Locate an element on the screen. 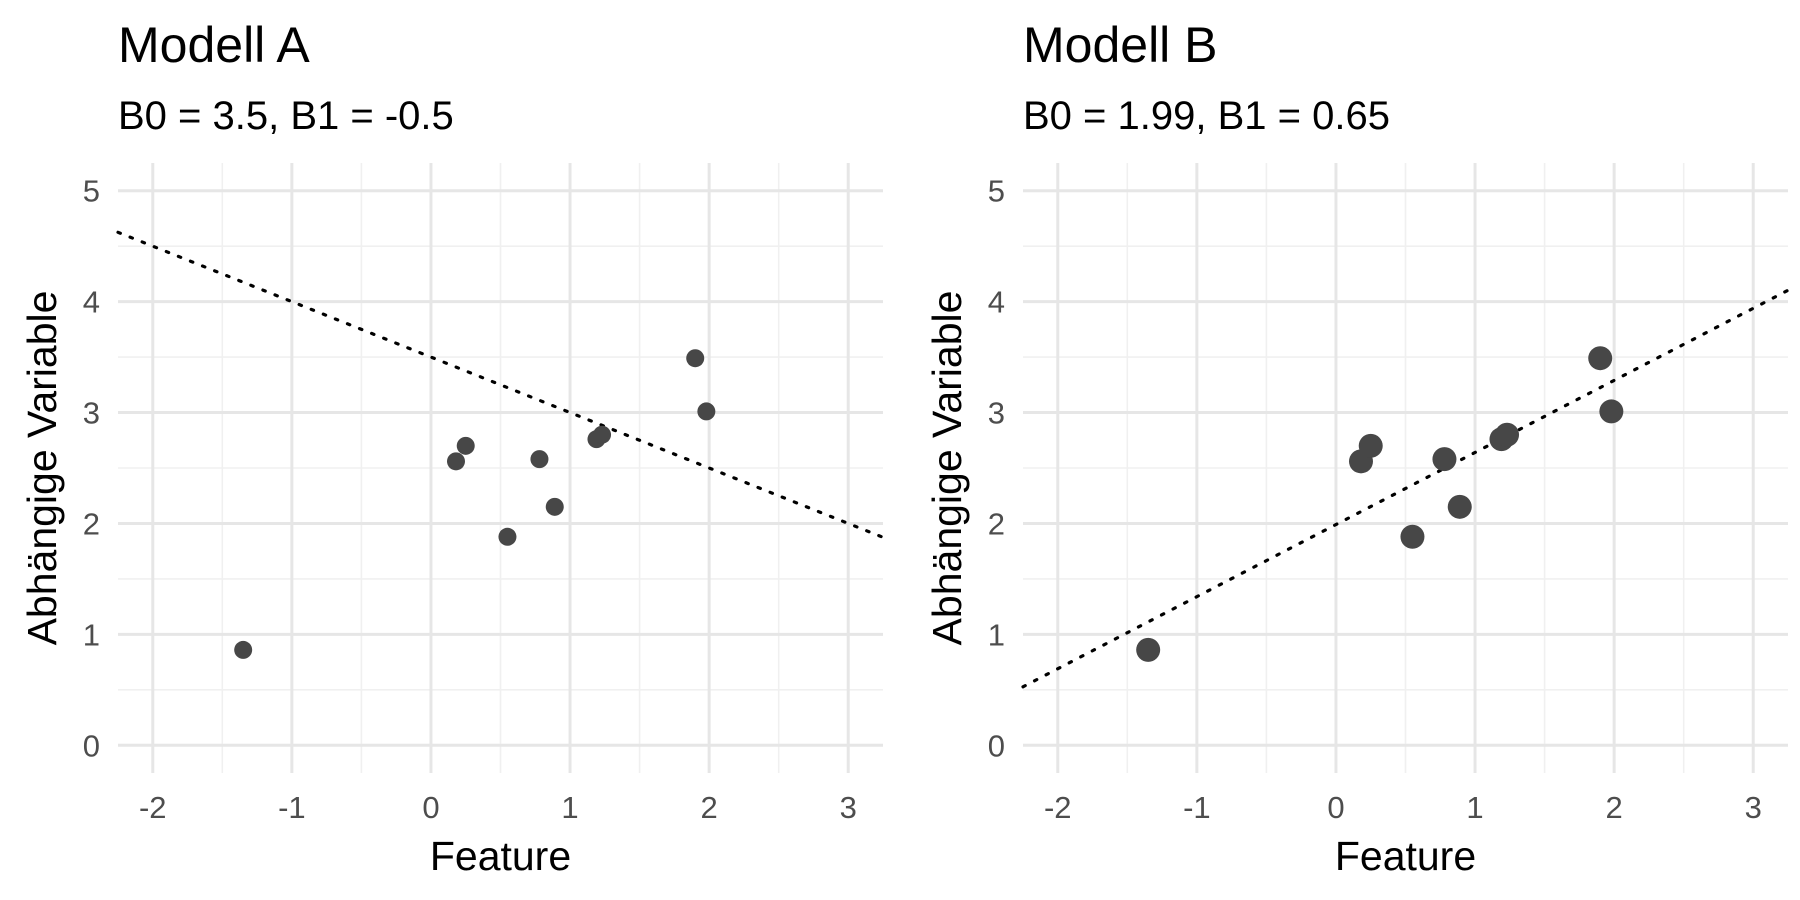 This screenshot has width=1800, height=900. chart-subtitle: B0 = 1.99, B1 = 0.65 is located at coordinates (1206, 116).